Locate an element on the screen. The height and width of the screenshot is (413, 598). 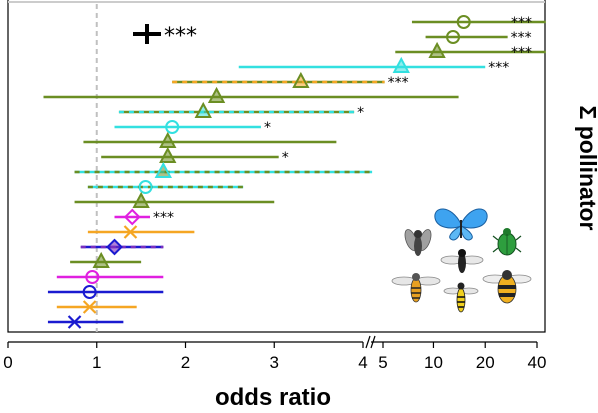
x-tick-label: 40 is located at coordinates (537, 362).